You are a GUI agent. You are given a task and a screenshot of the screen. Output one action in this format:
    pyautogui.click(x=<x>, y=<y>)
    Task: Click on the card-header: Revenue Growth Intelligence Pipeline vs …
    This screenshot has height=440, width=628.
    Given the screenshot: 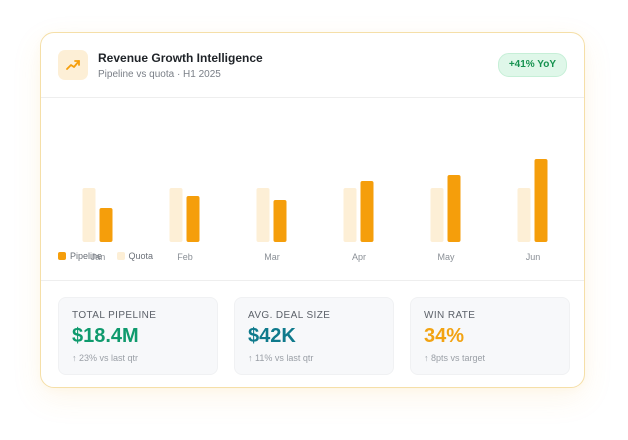 What is the action you would take?
    pyautogui.click(x=312, y=65)
    